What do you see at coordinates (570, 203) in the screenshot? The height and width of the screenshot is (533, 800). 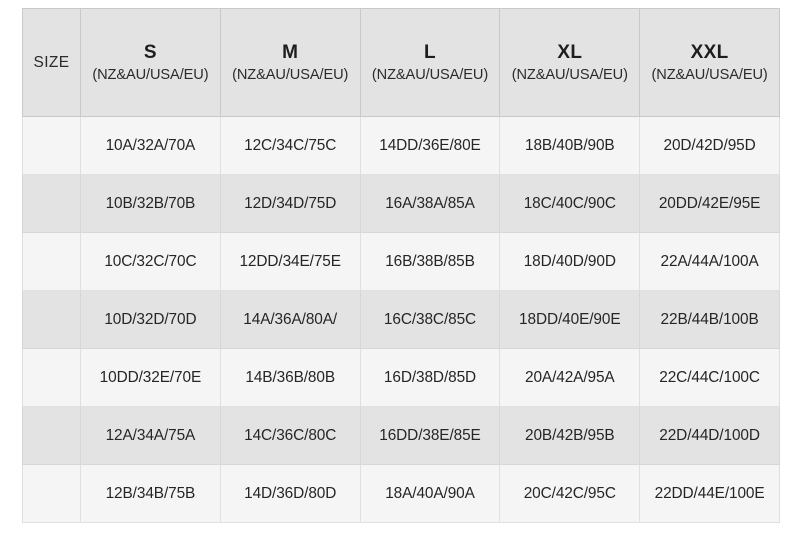 I see `cell-xl: 18C/40C/90C` at bounding box center [570, 203].